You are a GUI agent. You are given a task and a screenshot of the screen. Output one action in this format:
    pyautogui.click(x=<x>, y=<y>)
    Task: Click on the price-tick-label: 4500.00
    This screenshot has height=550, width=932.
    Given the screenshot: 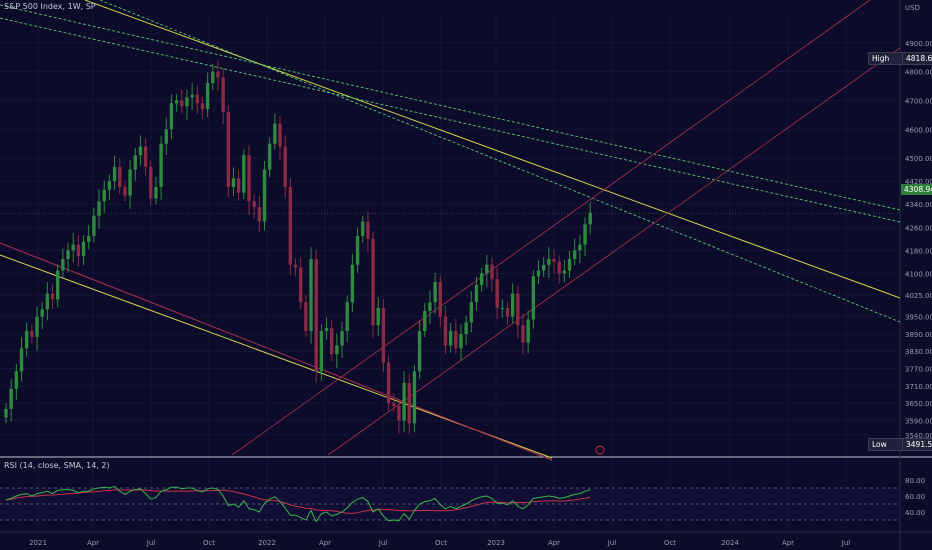 What is the action you would take?
    pyautogui.click(x=918, y=159)
    